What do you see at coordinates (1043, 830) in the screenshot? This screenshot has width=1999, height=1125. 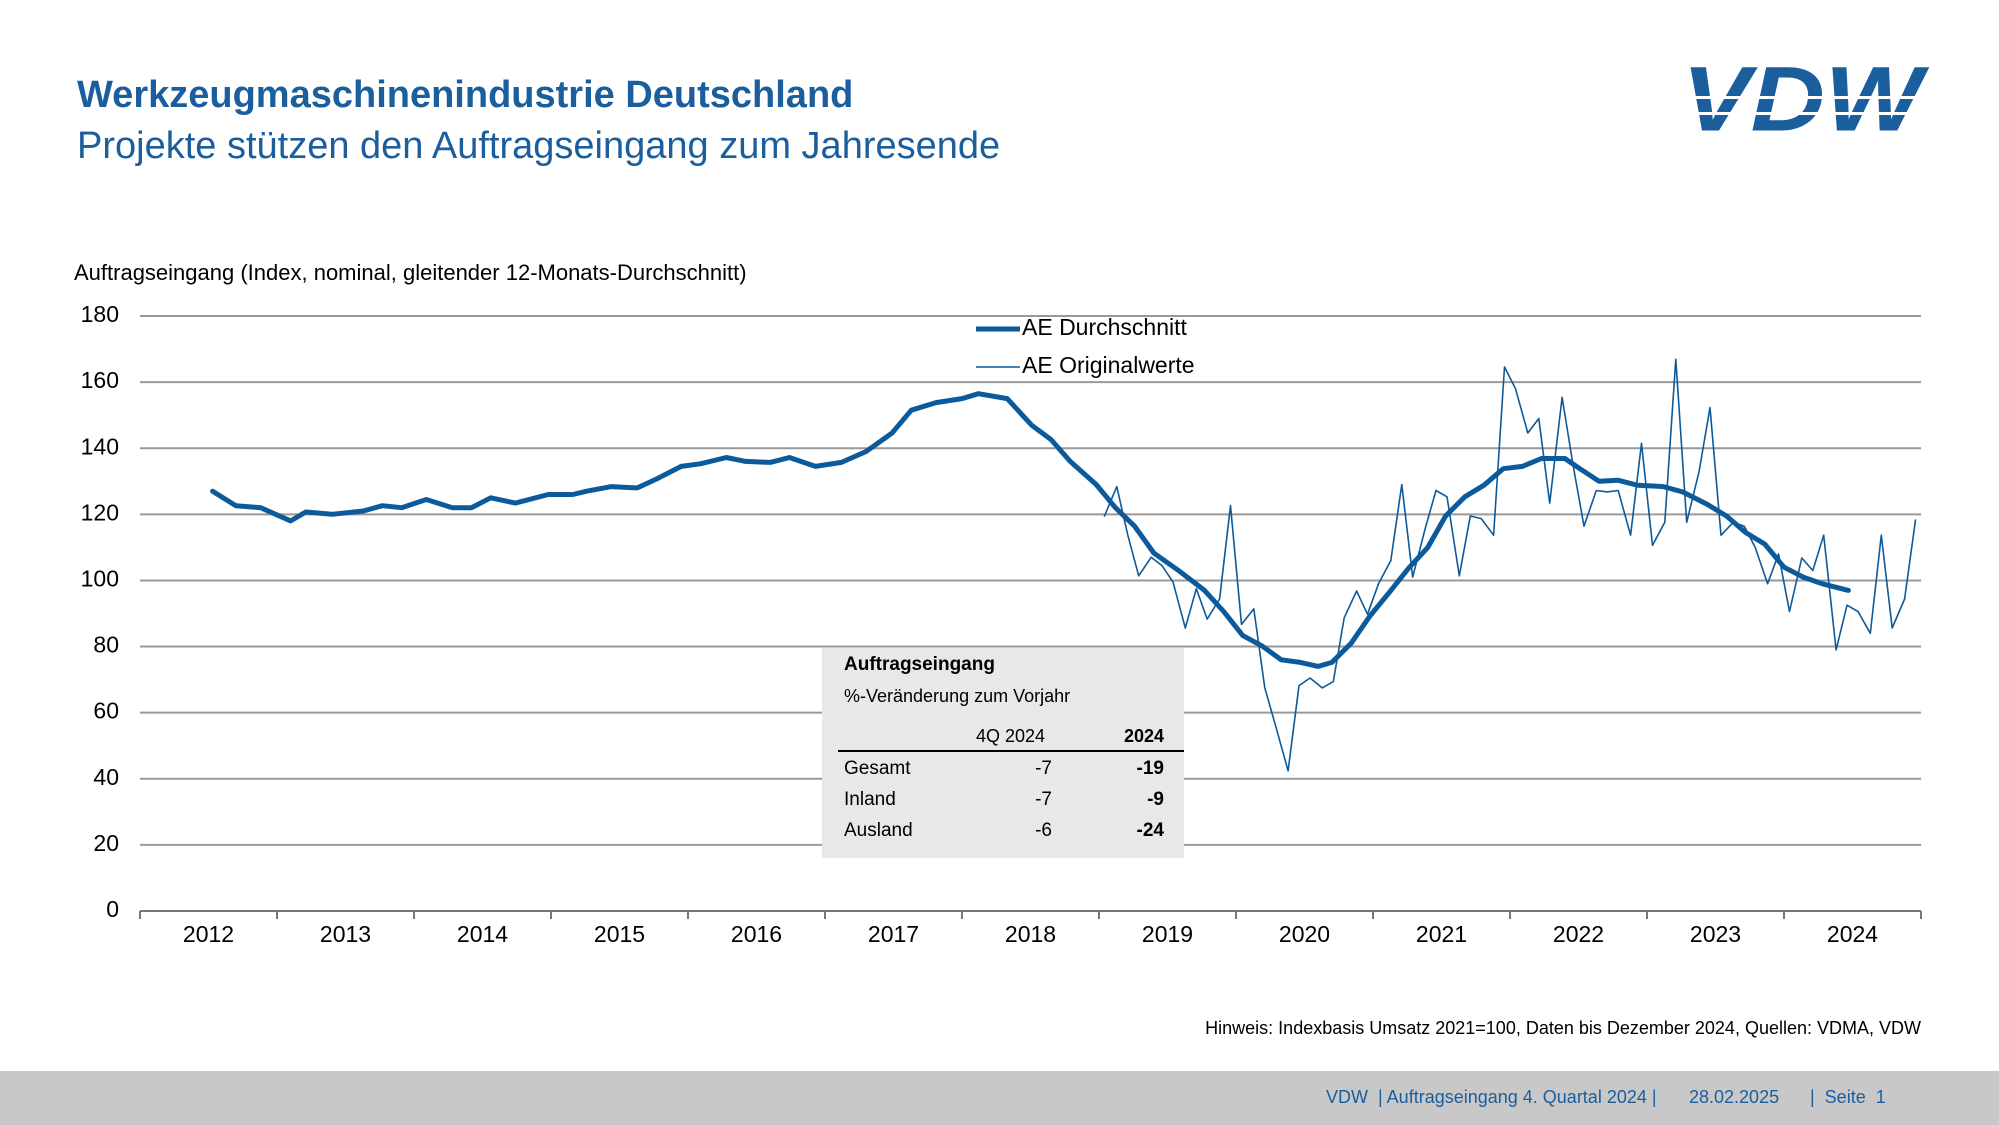 I see `cell: -6` at bounding box center [1043, 830].